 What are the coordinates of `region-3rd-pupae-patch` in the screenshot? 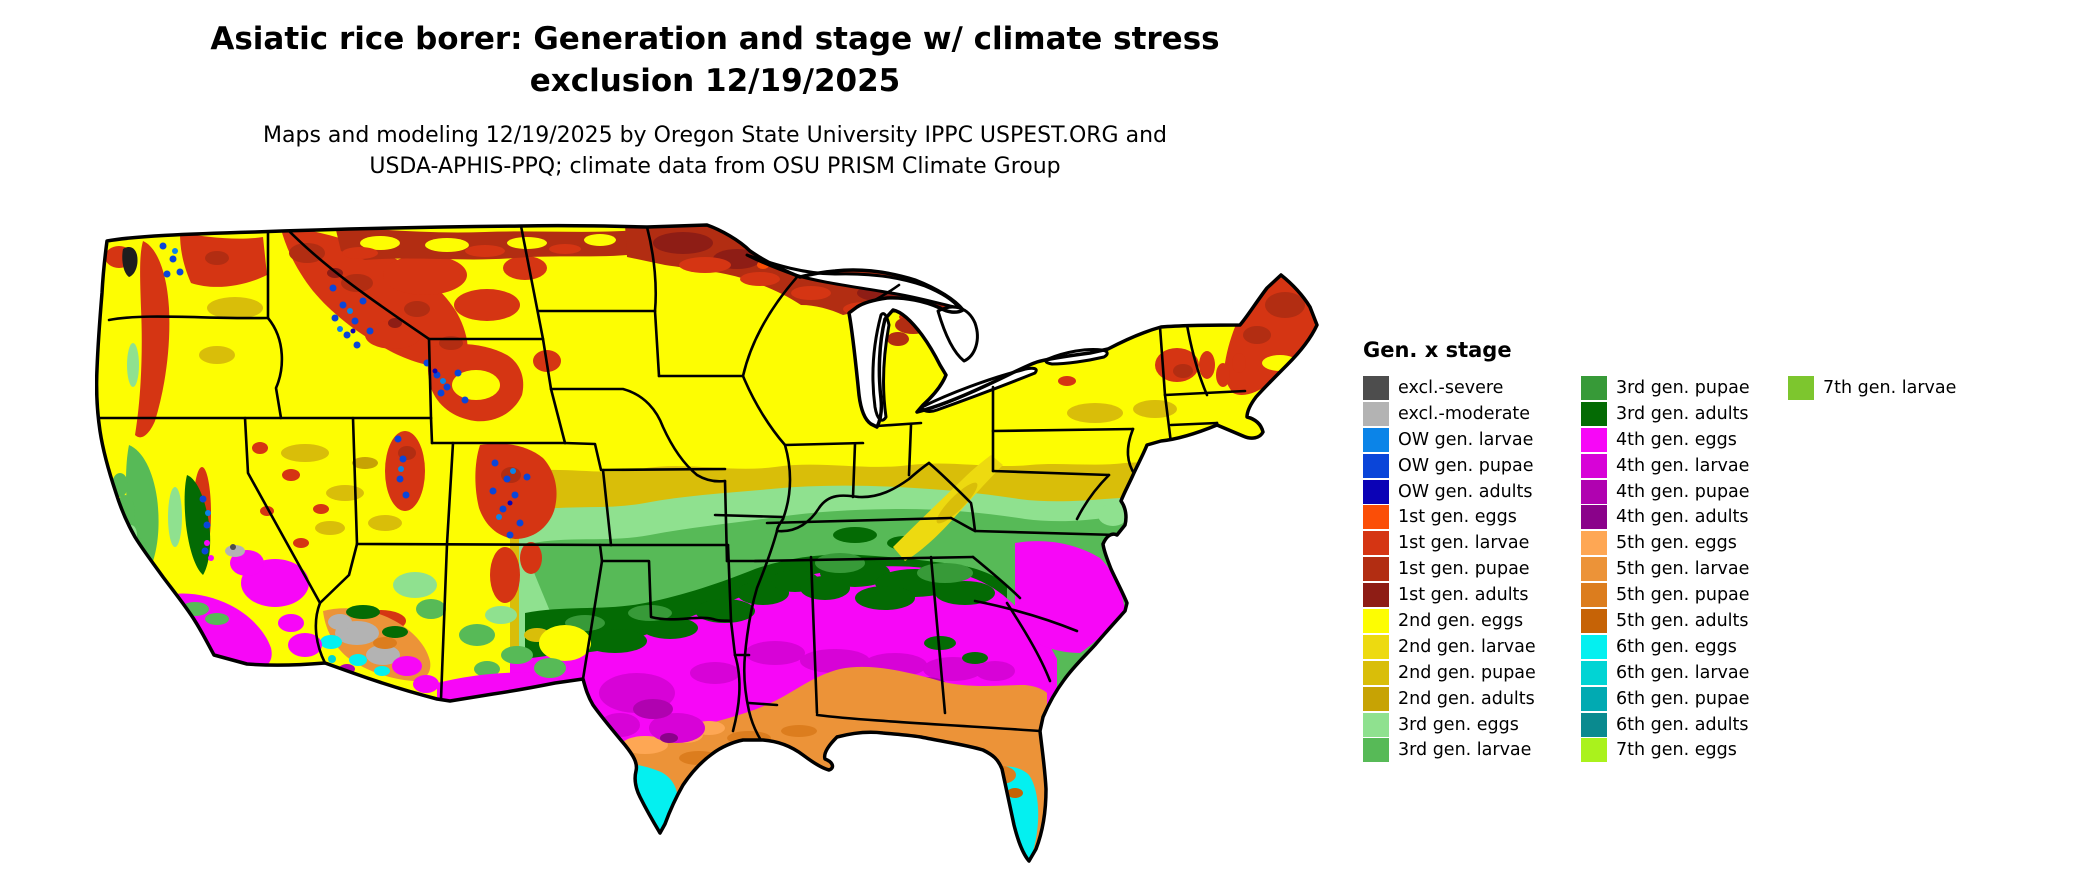 It's located at (840, 563).